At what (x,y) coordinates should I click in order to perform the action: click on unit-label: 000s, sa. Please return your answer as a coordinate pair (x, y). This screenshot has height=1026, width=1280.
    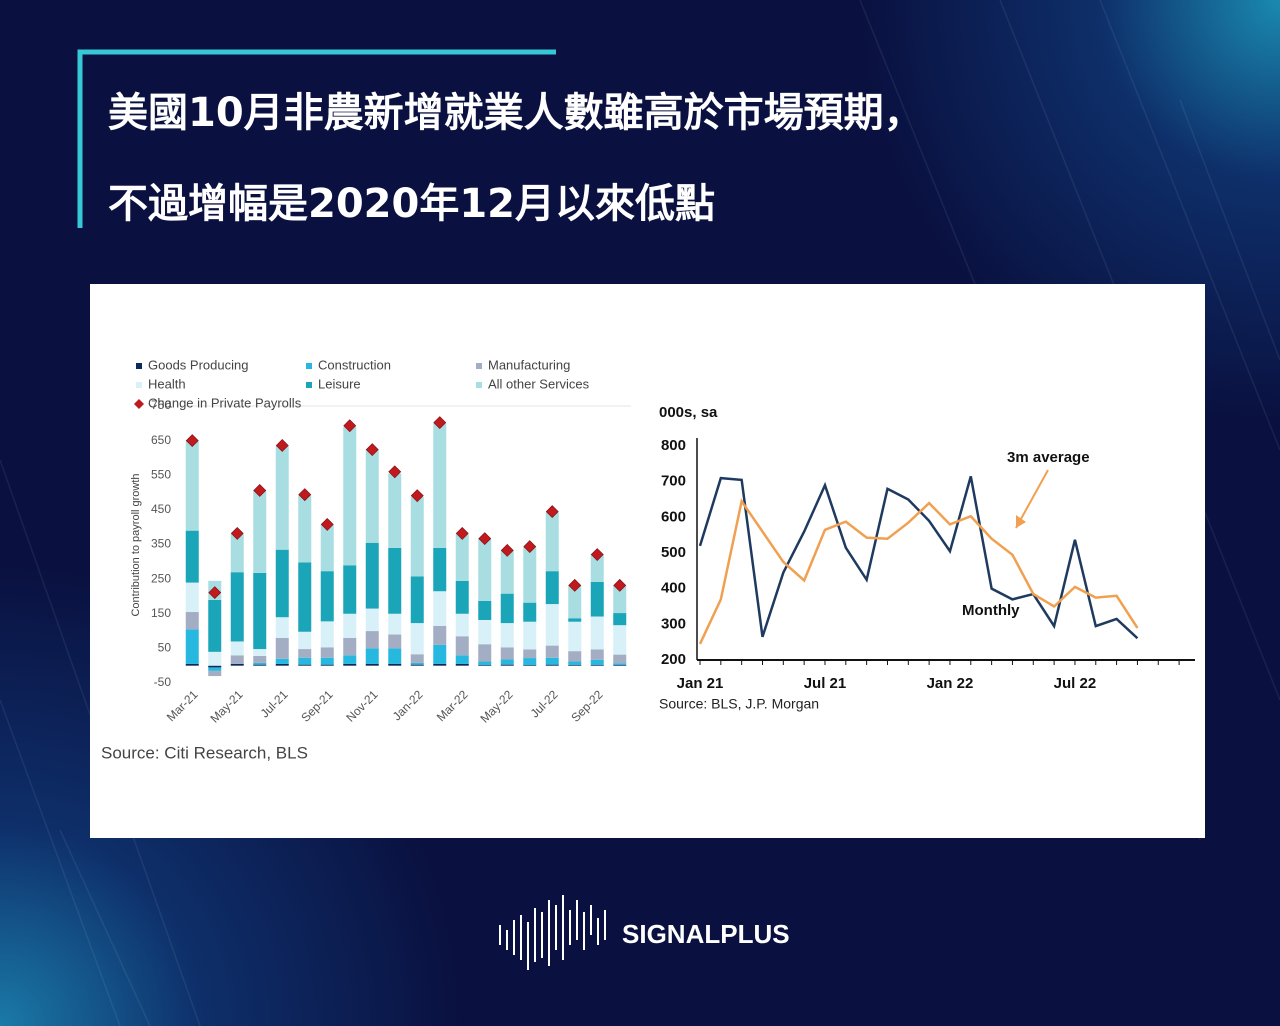
    Looking at the image, I should click on (688, 412).